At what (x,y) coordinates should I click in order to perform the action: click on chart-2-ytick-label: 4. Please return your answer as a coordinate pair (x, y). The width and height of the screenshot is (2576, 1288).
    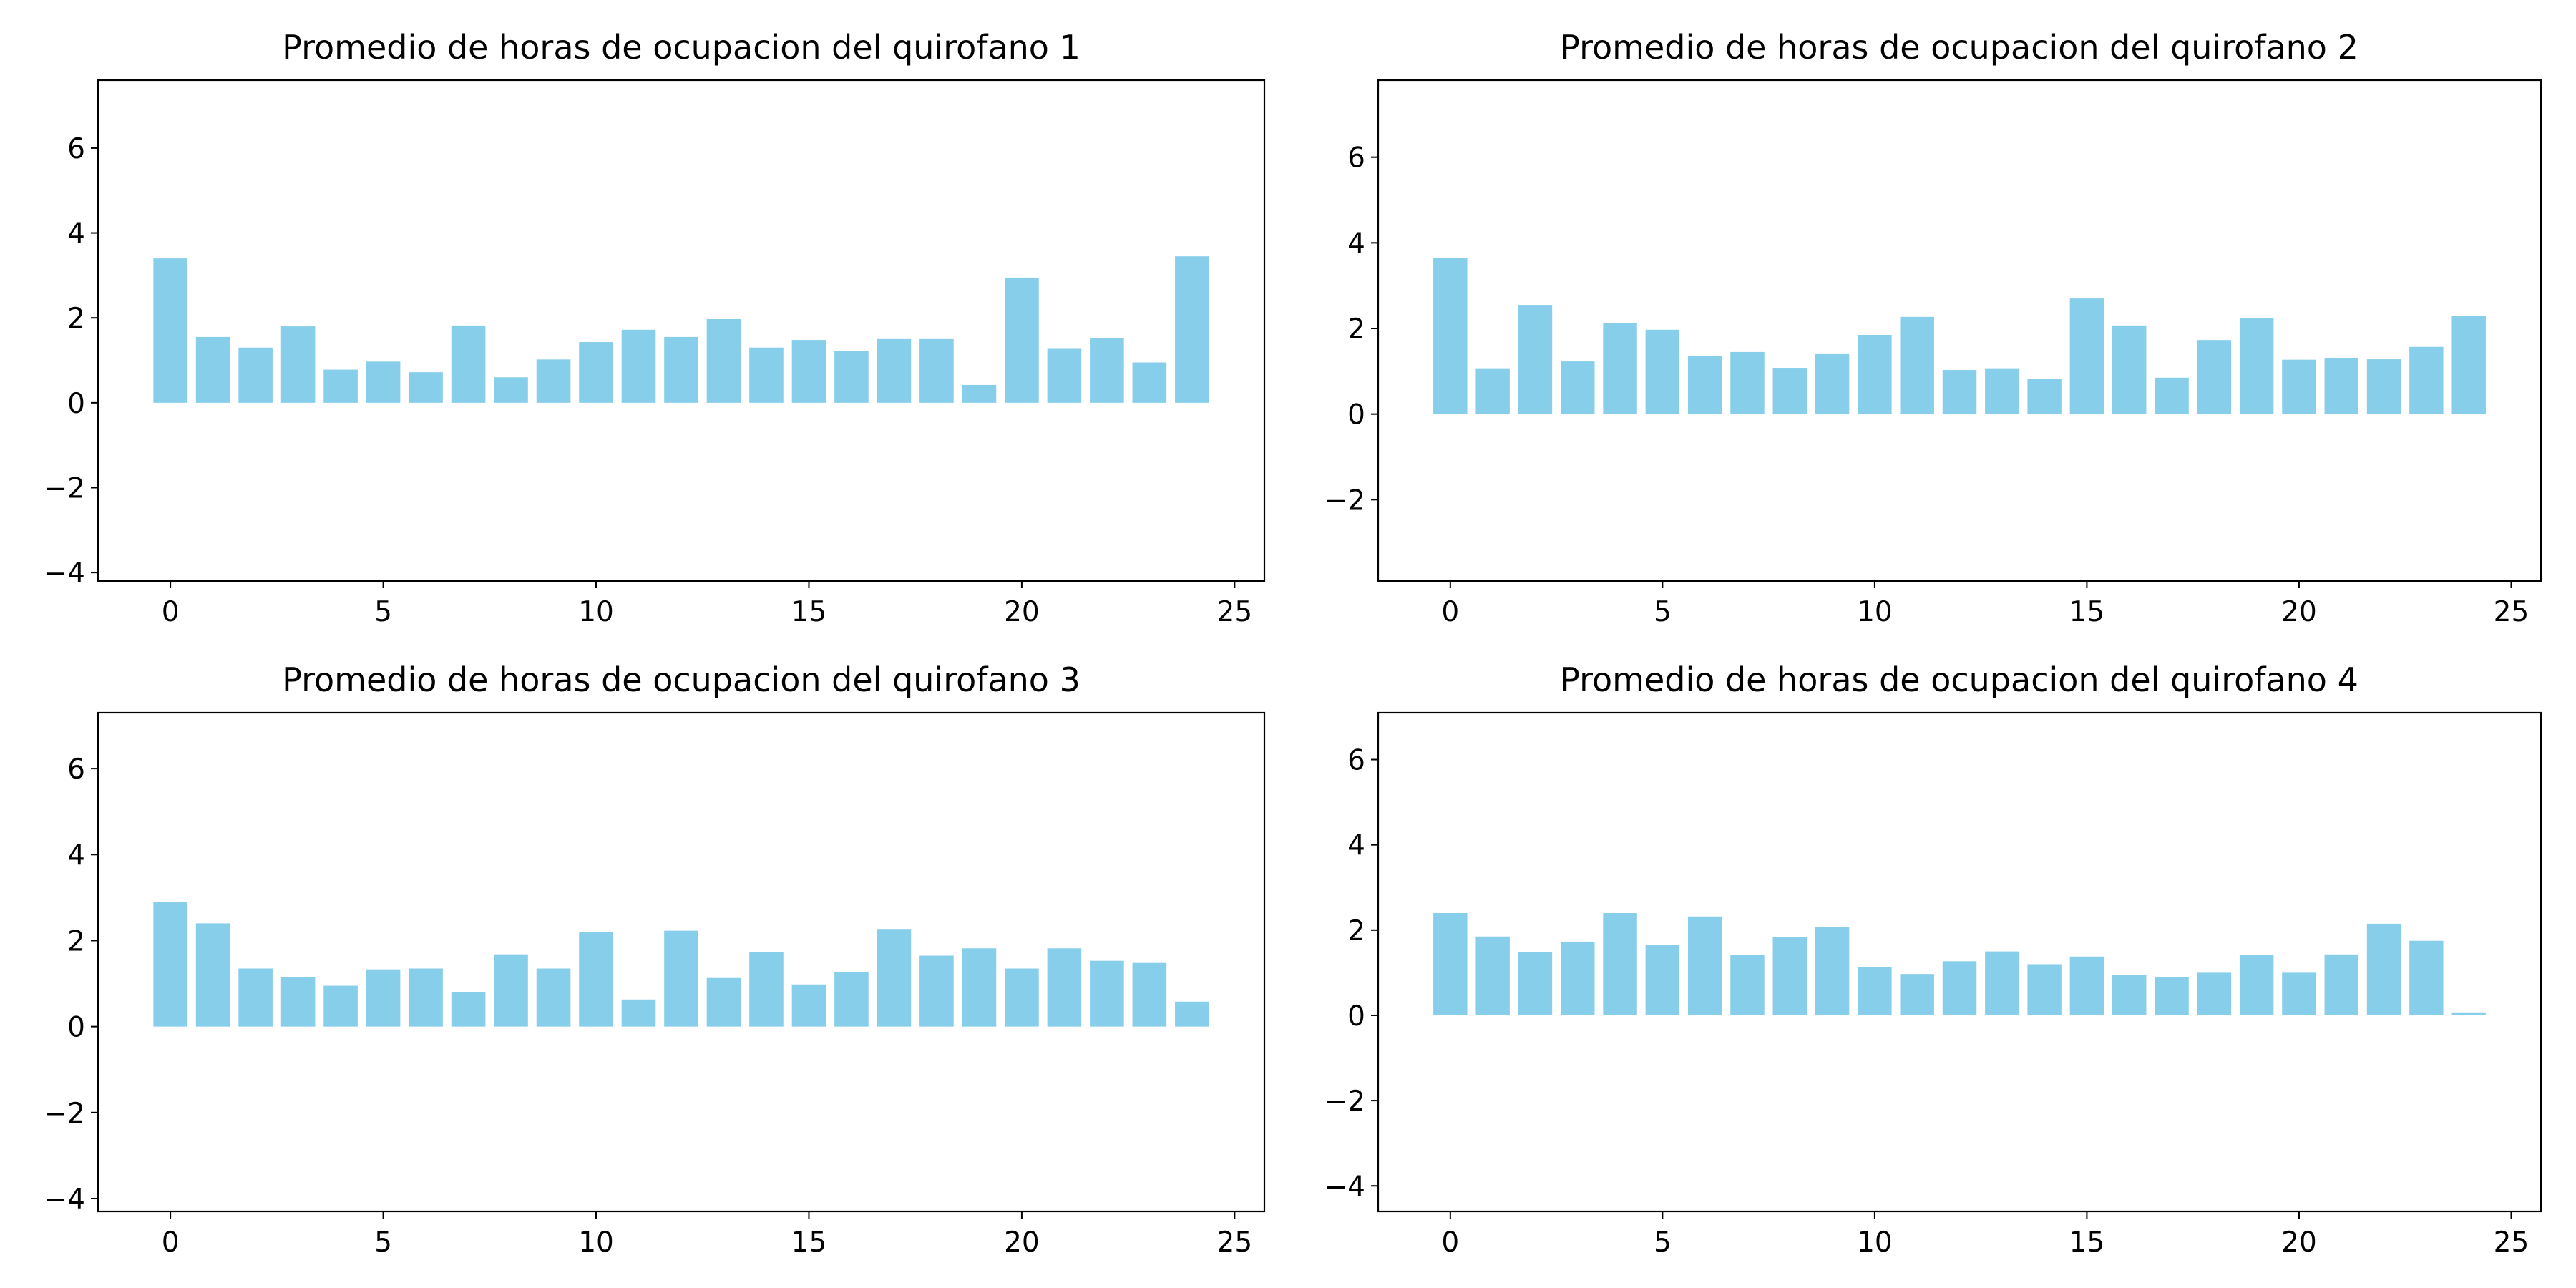
    Looking at the image, I should click on (1356, 244).